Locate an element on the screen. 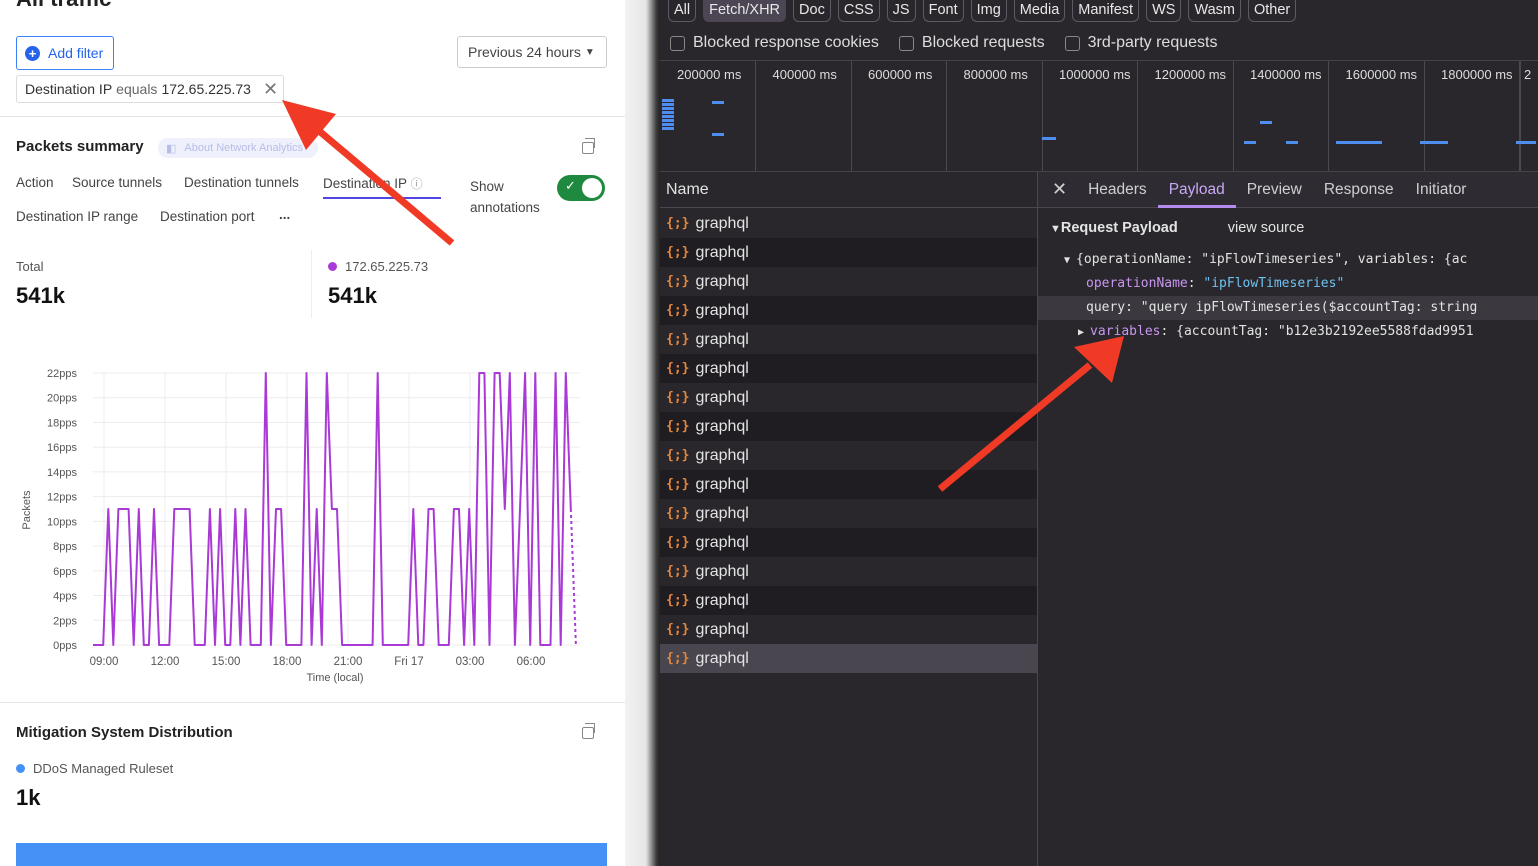 The image size is (1538, 866). timeline-label: 400000 ms is located at coordinates (804, 74).